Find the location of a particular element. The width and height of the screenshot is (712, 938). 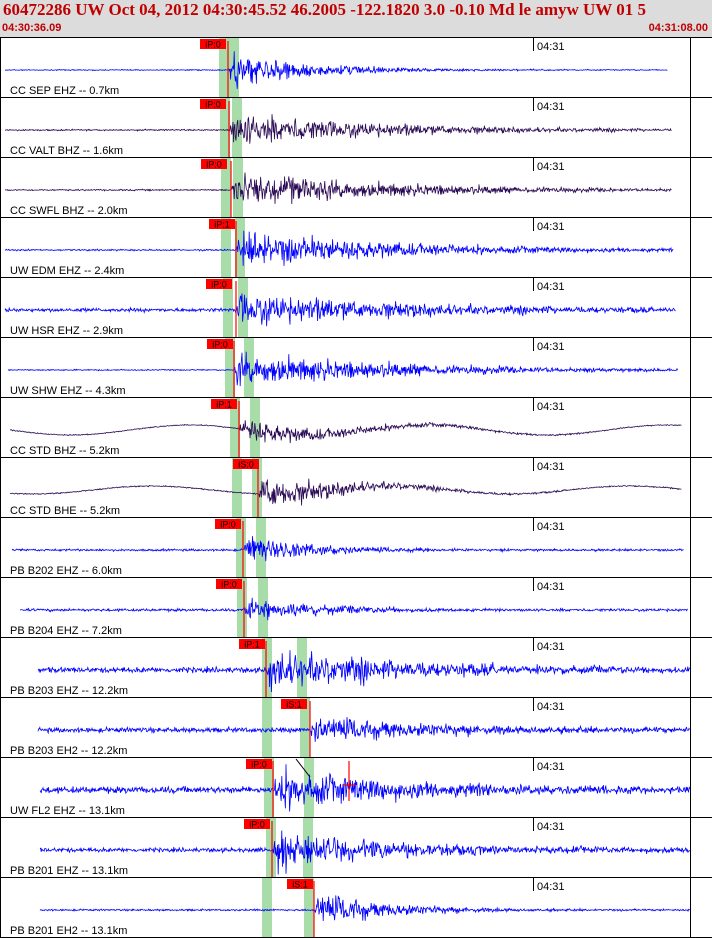

trace-panel: 04:31 iP:0 UW FL2 EHZ -- 13.1km is located at coordinates (356, 787).